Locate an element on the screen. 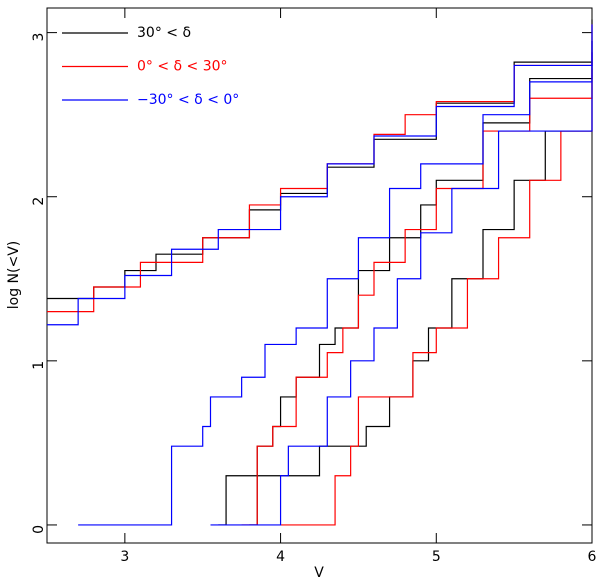  x-tick-label: 6 is located at coordinates (592, 557).